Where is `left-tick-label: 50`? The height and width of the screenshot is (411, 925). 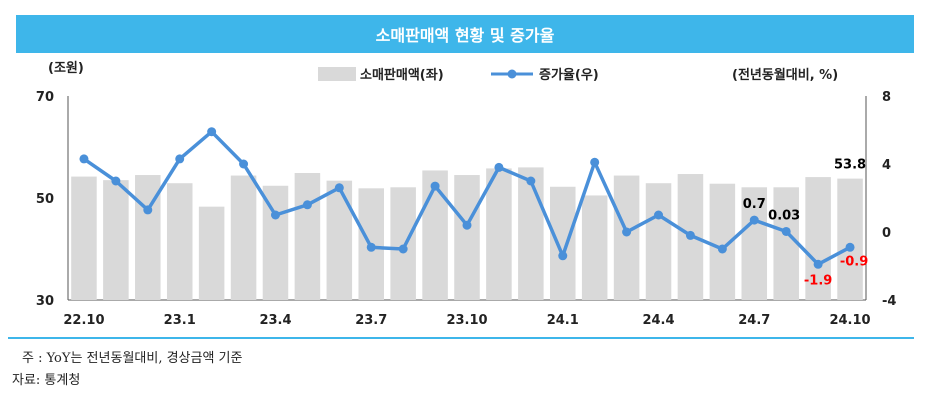
left-tick-label: 50 is located at coordinates (45, 199).